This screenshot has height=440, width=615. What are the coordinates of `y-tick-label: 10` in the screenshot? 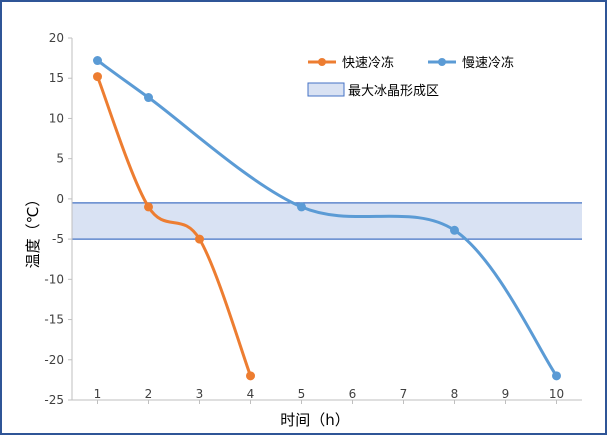 It's located at (56, 118).